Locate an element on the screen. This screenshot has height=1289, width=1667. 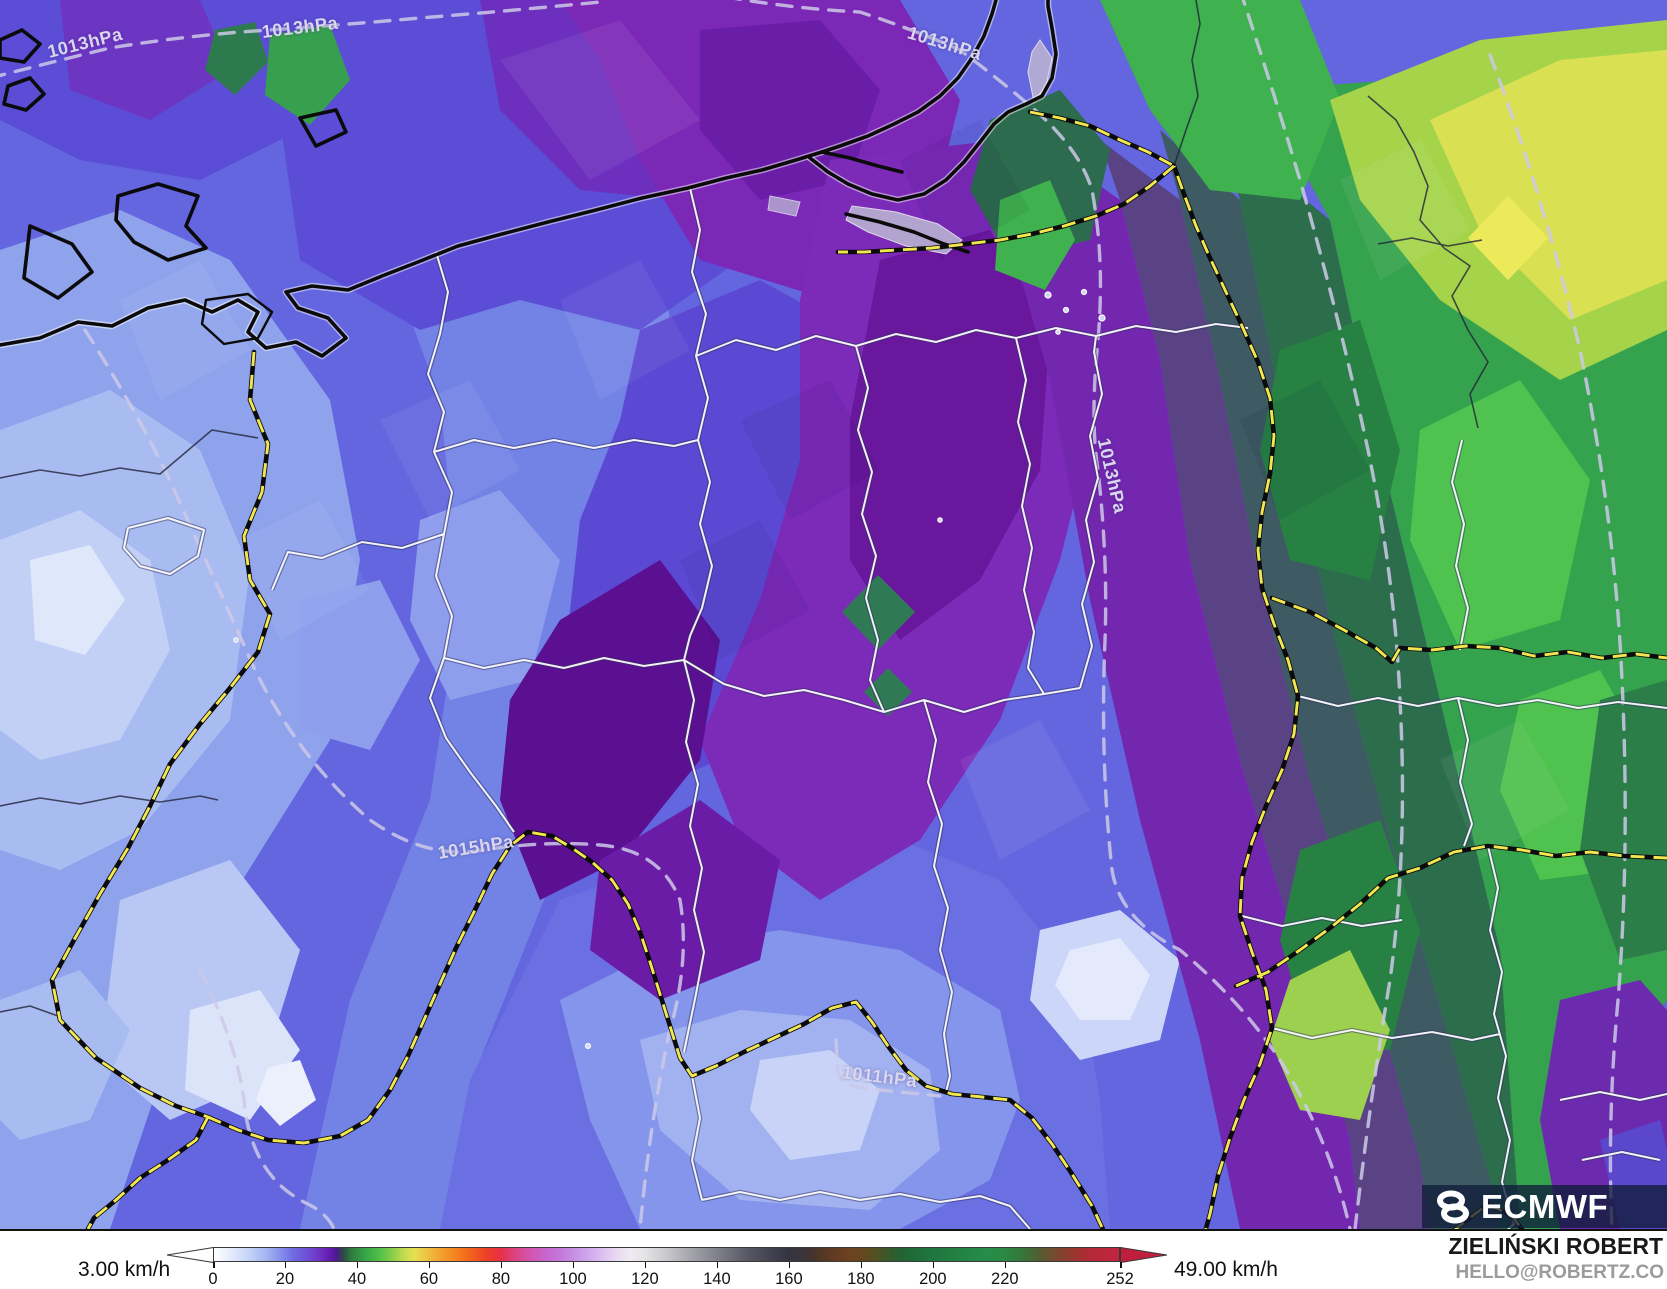
colorbar-tick-label: 220 is located at coordinates (1005, 1279).